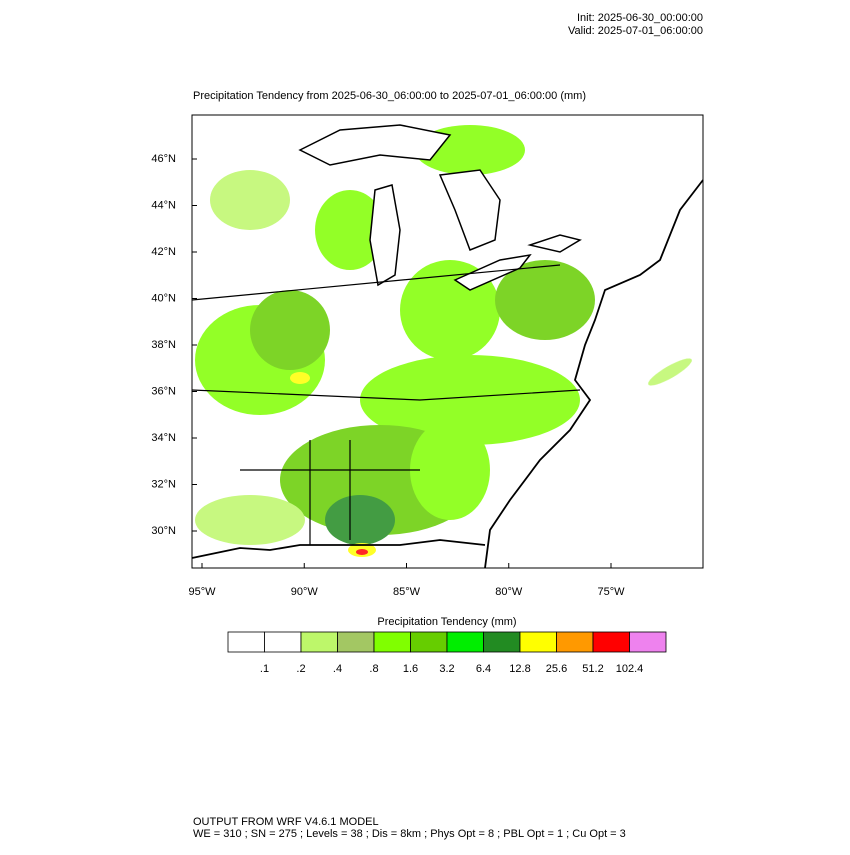 The image size is (850, 855). What do you see at coordinates (509, 592) in the screenshot?
I see `lon-label: 80°W` at bounding box center [509, 592].